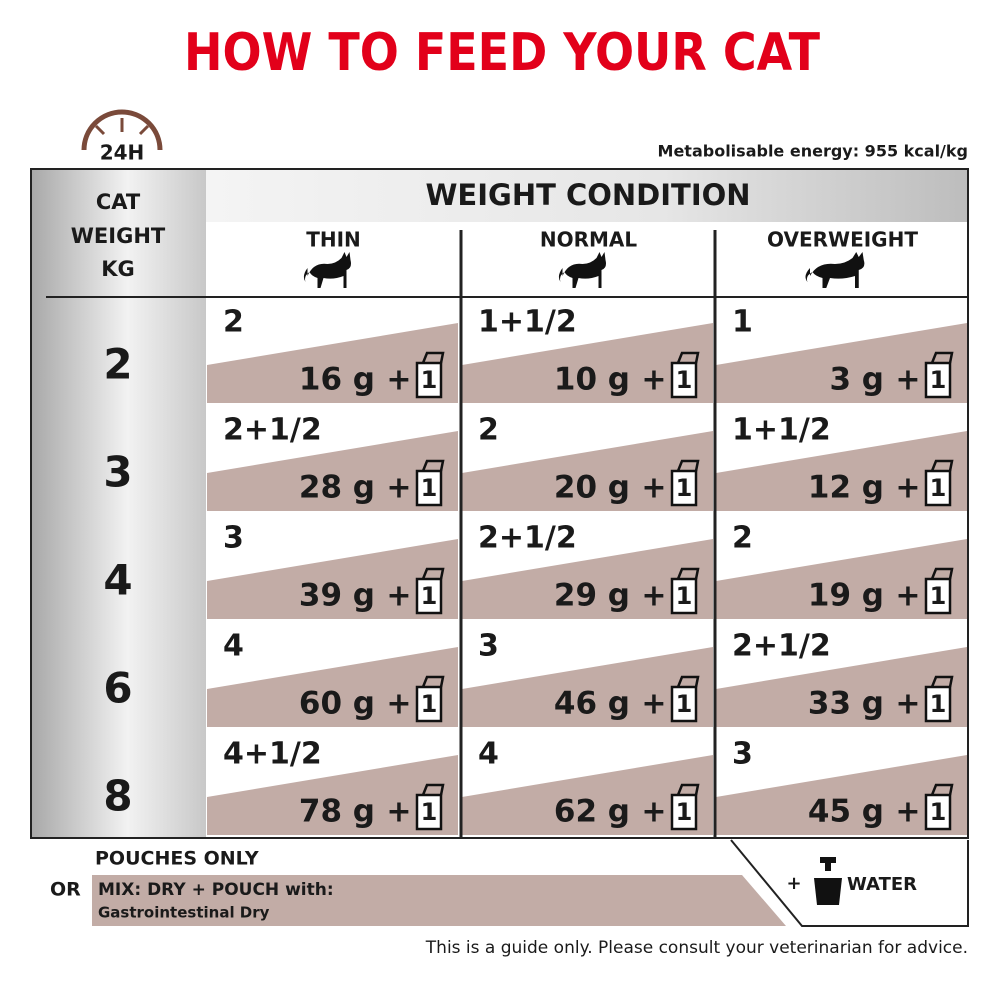  I want to click on pouch-amount: 4+1/2, so click(272, 754).